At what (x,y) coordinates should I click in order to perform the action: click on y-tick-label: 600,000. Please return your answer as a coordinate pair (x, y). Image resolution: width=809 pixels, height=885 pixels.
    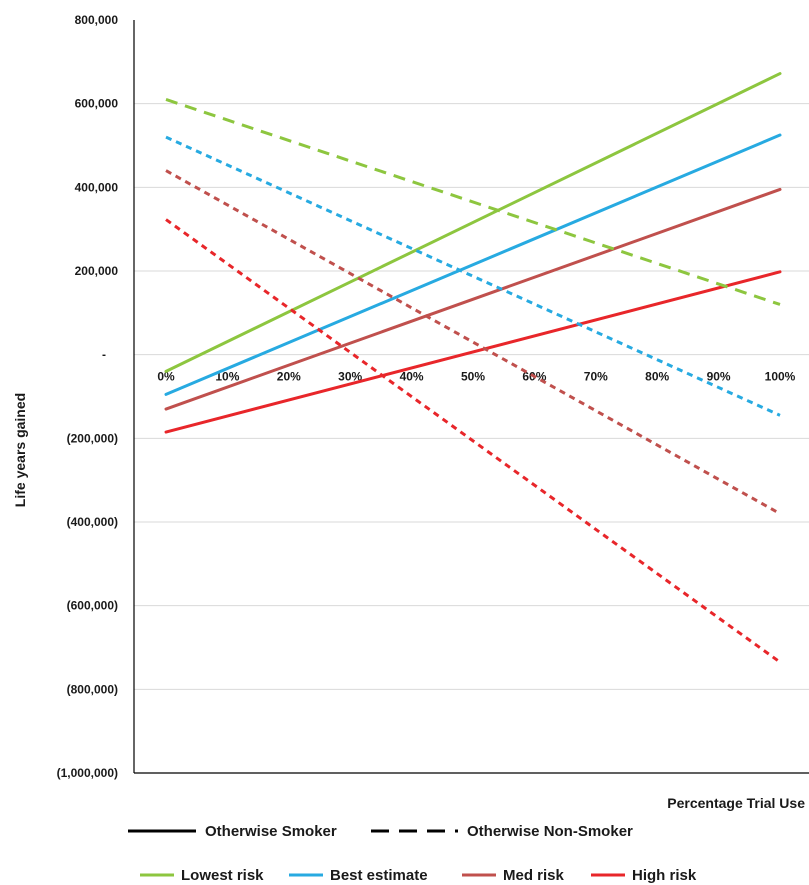
    Looking at the image, I should click on (97, 104).